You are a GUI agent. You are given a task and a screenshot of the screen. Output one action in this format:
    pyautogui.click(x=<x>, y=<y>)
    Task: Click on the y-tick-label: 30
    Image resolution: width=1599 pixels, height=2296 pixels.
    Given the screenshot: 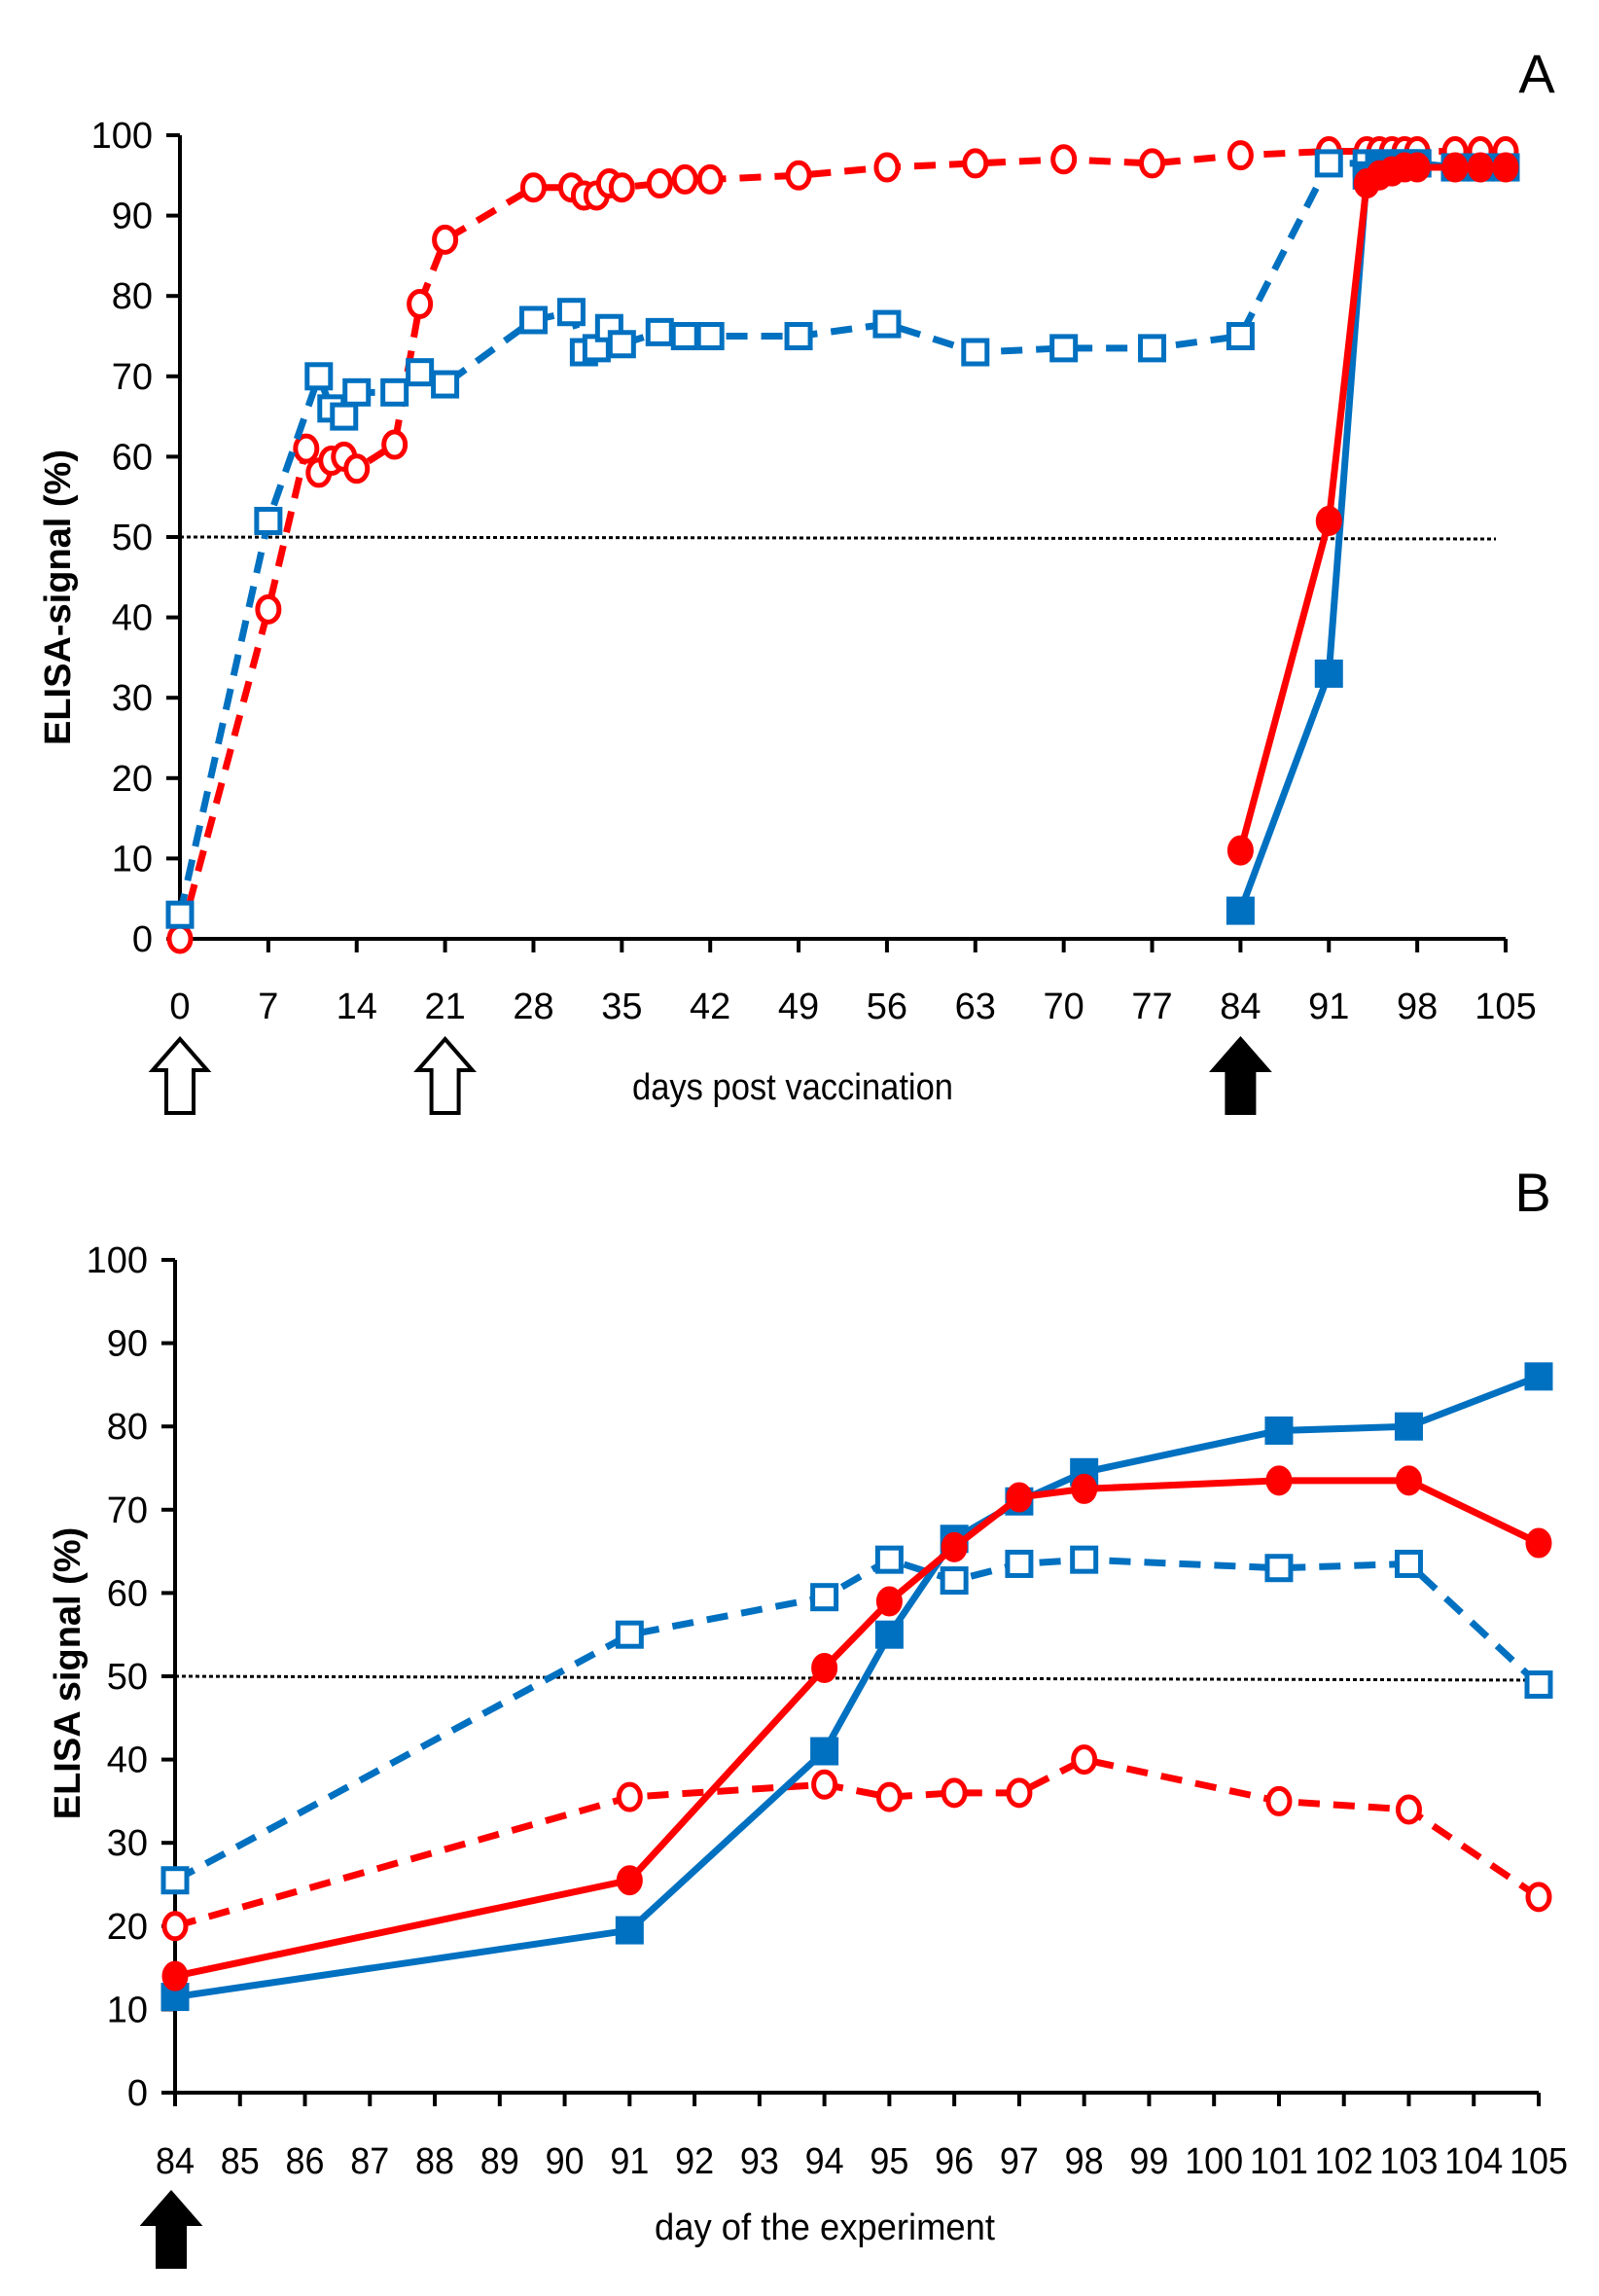 What is the action you would take?
    pyautogui.click(x=127, y=1843)
    